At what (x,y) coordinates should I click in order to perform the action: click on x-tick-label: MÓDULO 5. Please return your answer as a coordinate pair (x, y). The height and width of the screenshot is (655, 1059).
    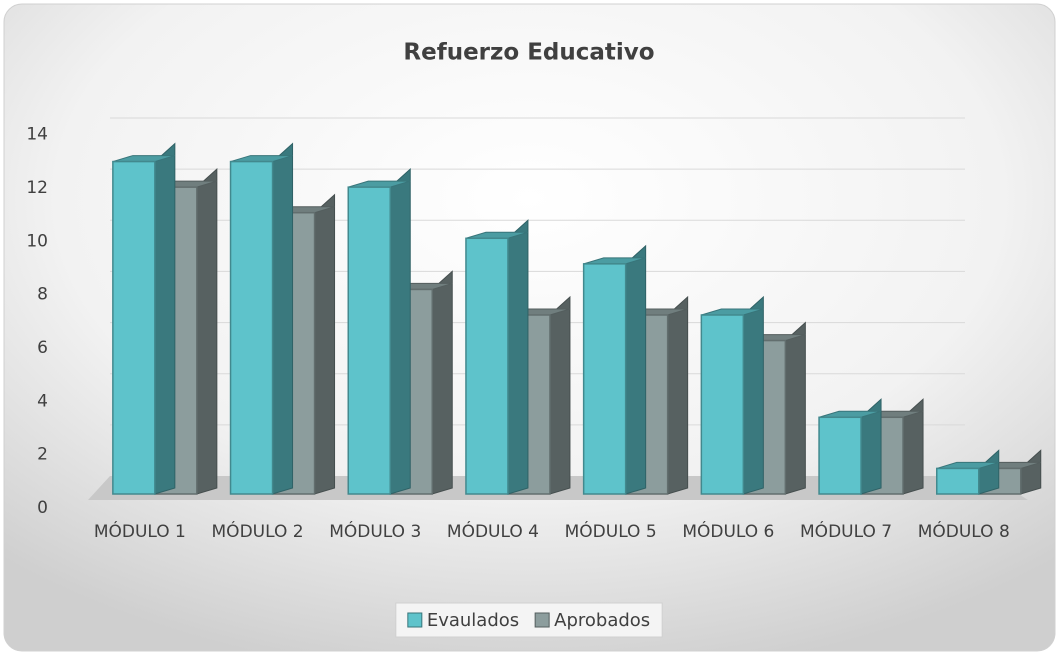
    Looking at the image, I should click on (610, 532).